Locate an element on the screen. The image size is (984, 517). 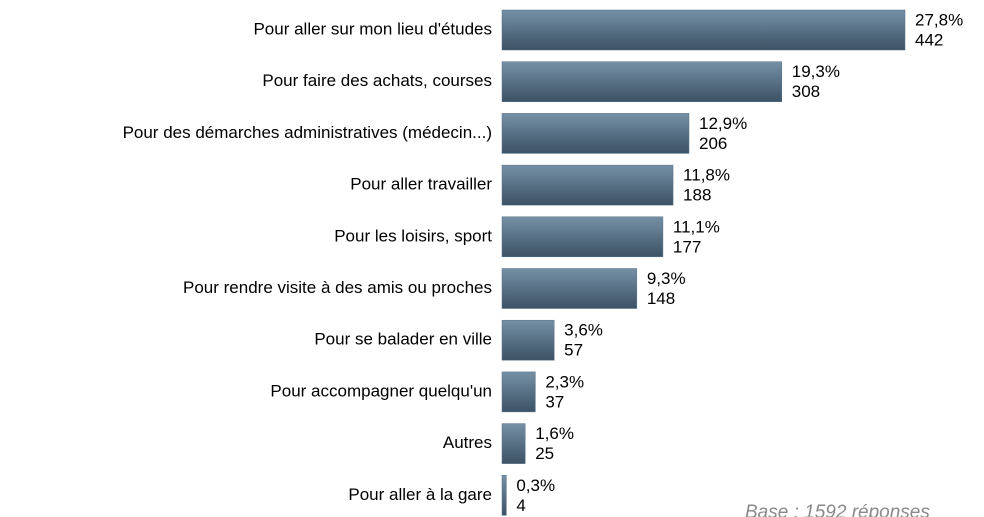
value-label: 11,1% is located at coordinates (696, 226).